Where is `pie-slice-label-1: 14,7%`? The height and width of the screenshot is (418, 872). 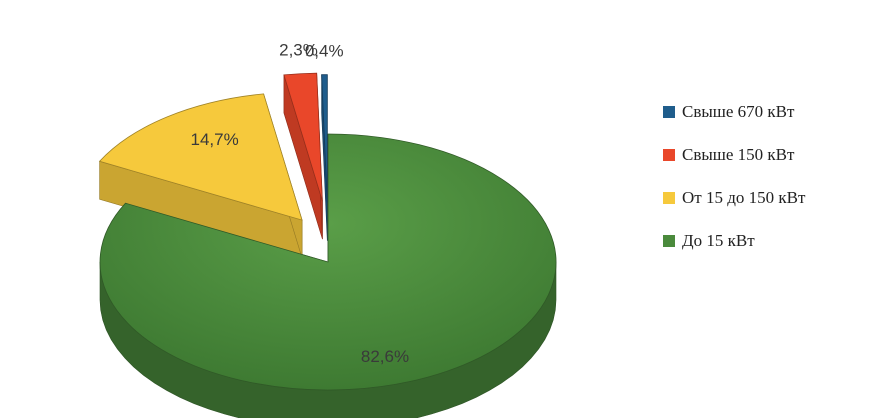 pie-slice-label-1: 14,7% is located at coordinates (214, 139).